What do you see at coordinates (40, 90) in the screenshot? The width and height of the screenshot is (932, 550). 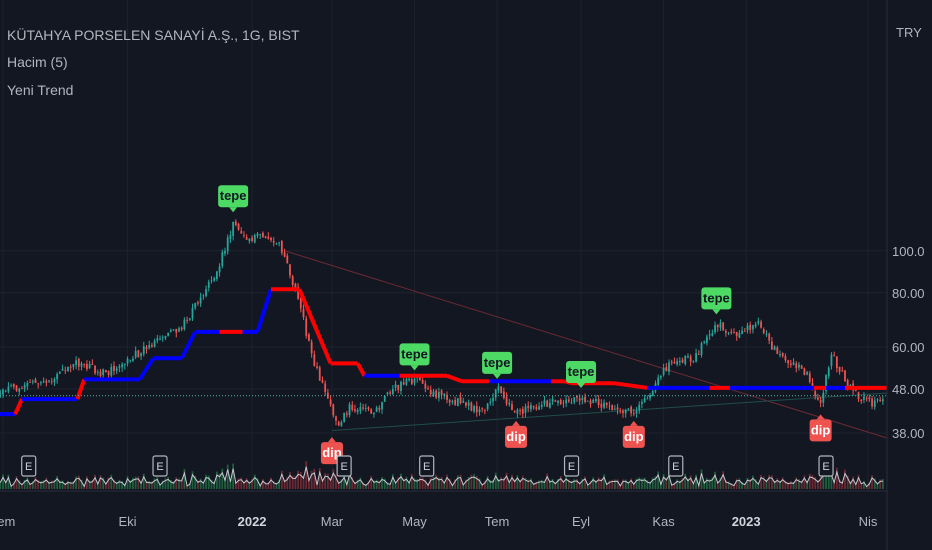 I see `indicator-legend: Yeni Trend` at bounding box center [40, 90].